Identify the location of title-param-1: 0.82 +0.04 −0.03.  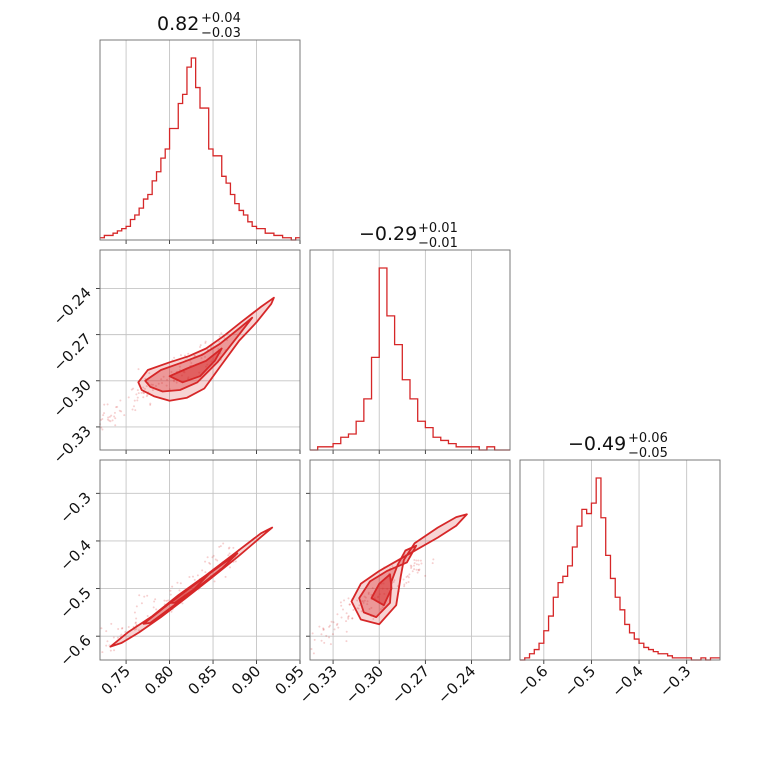
(199, 26).